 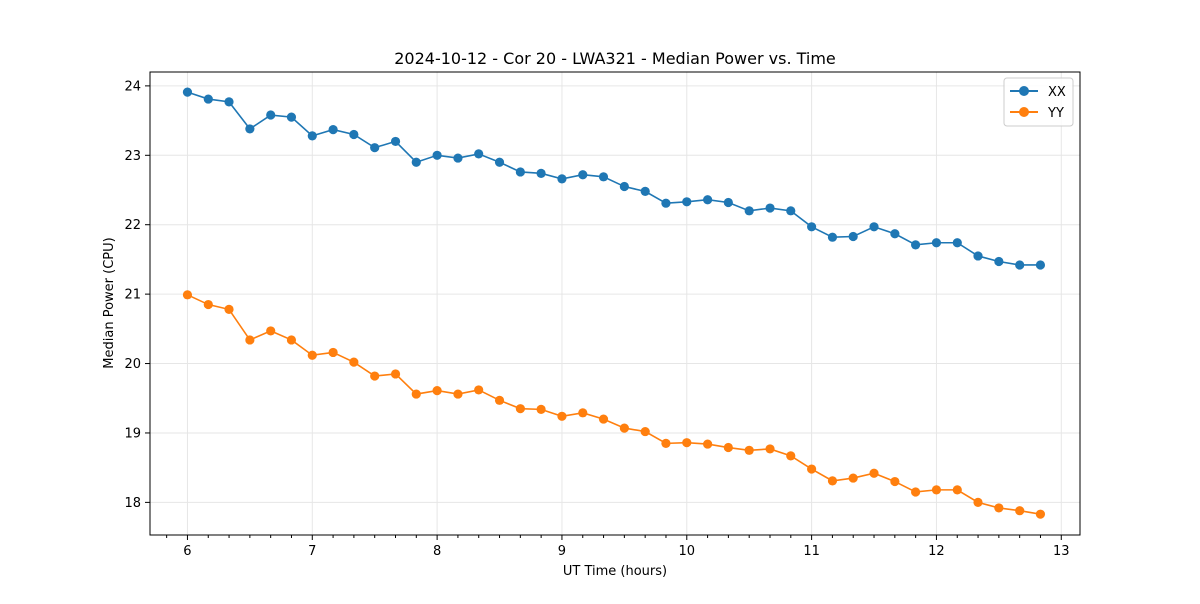 I want to click on y-tick-label: 21, so click(x=132, y=295).